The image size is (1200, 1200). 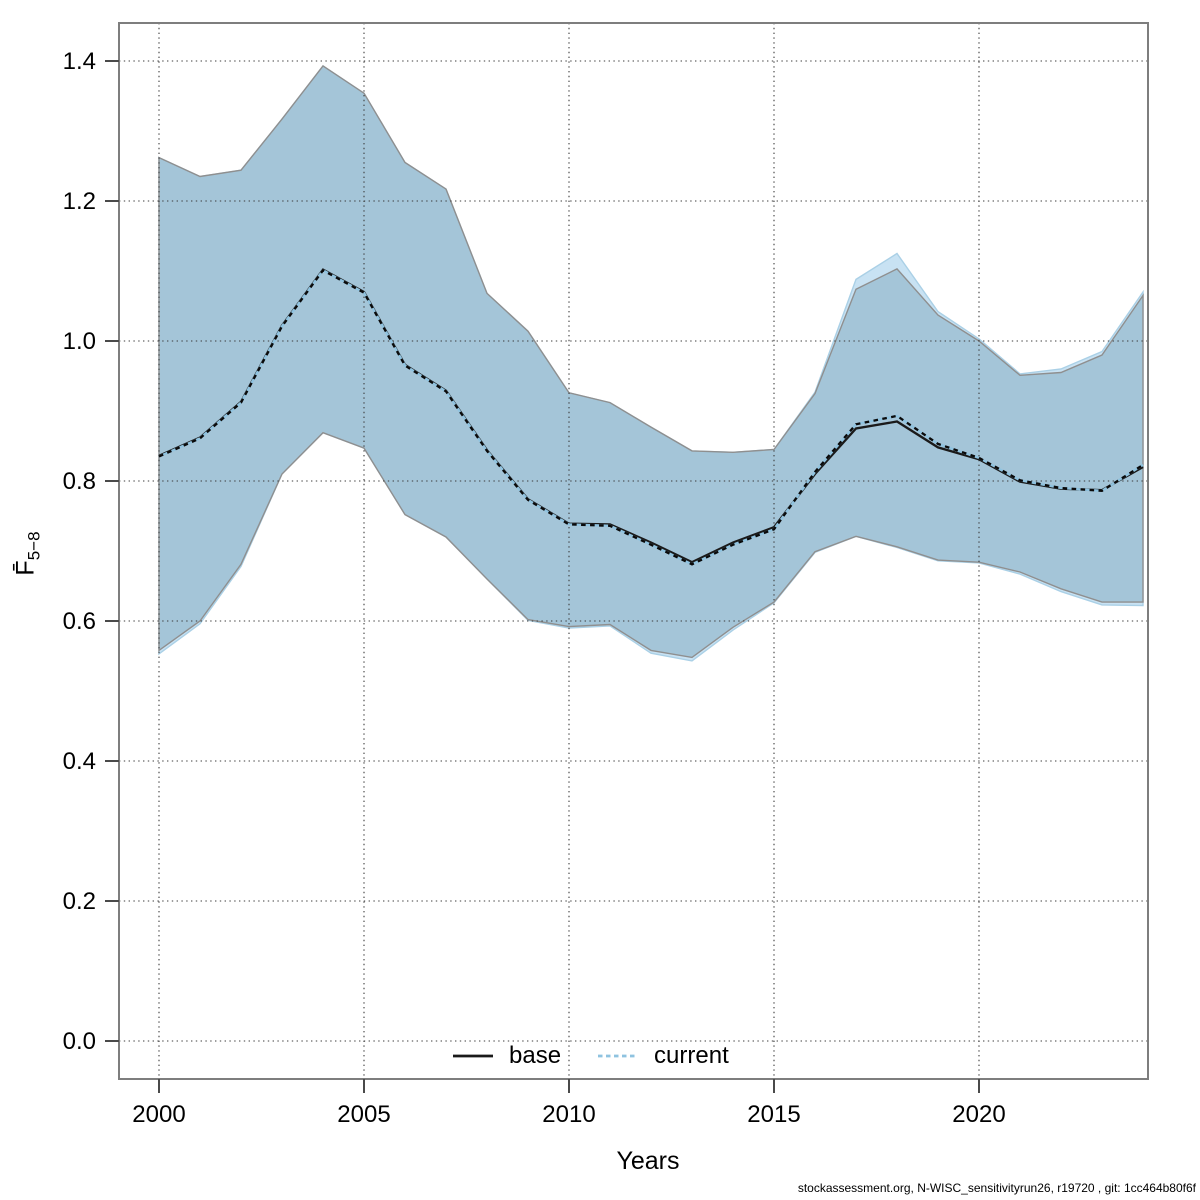 I want to click on y-axis-title-main: F̄, so click(x=25, y=568).